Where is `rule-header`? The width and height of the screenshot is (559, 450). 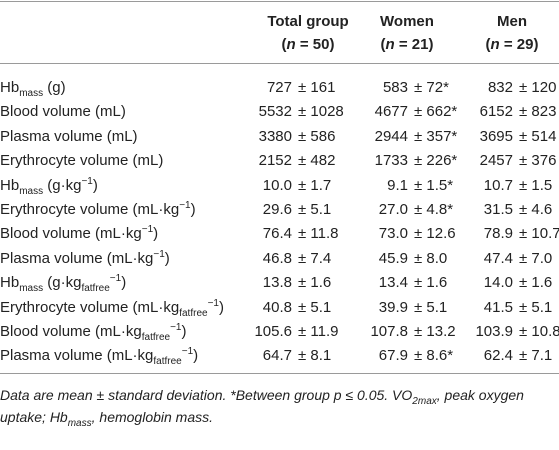
rule-header is located at coordinates (279, 63).